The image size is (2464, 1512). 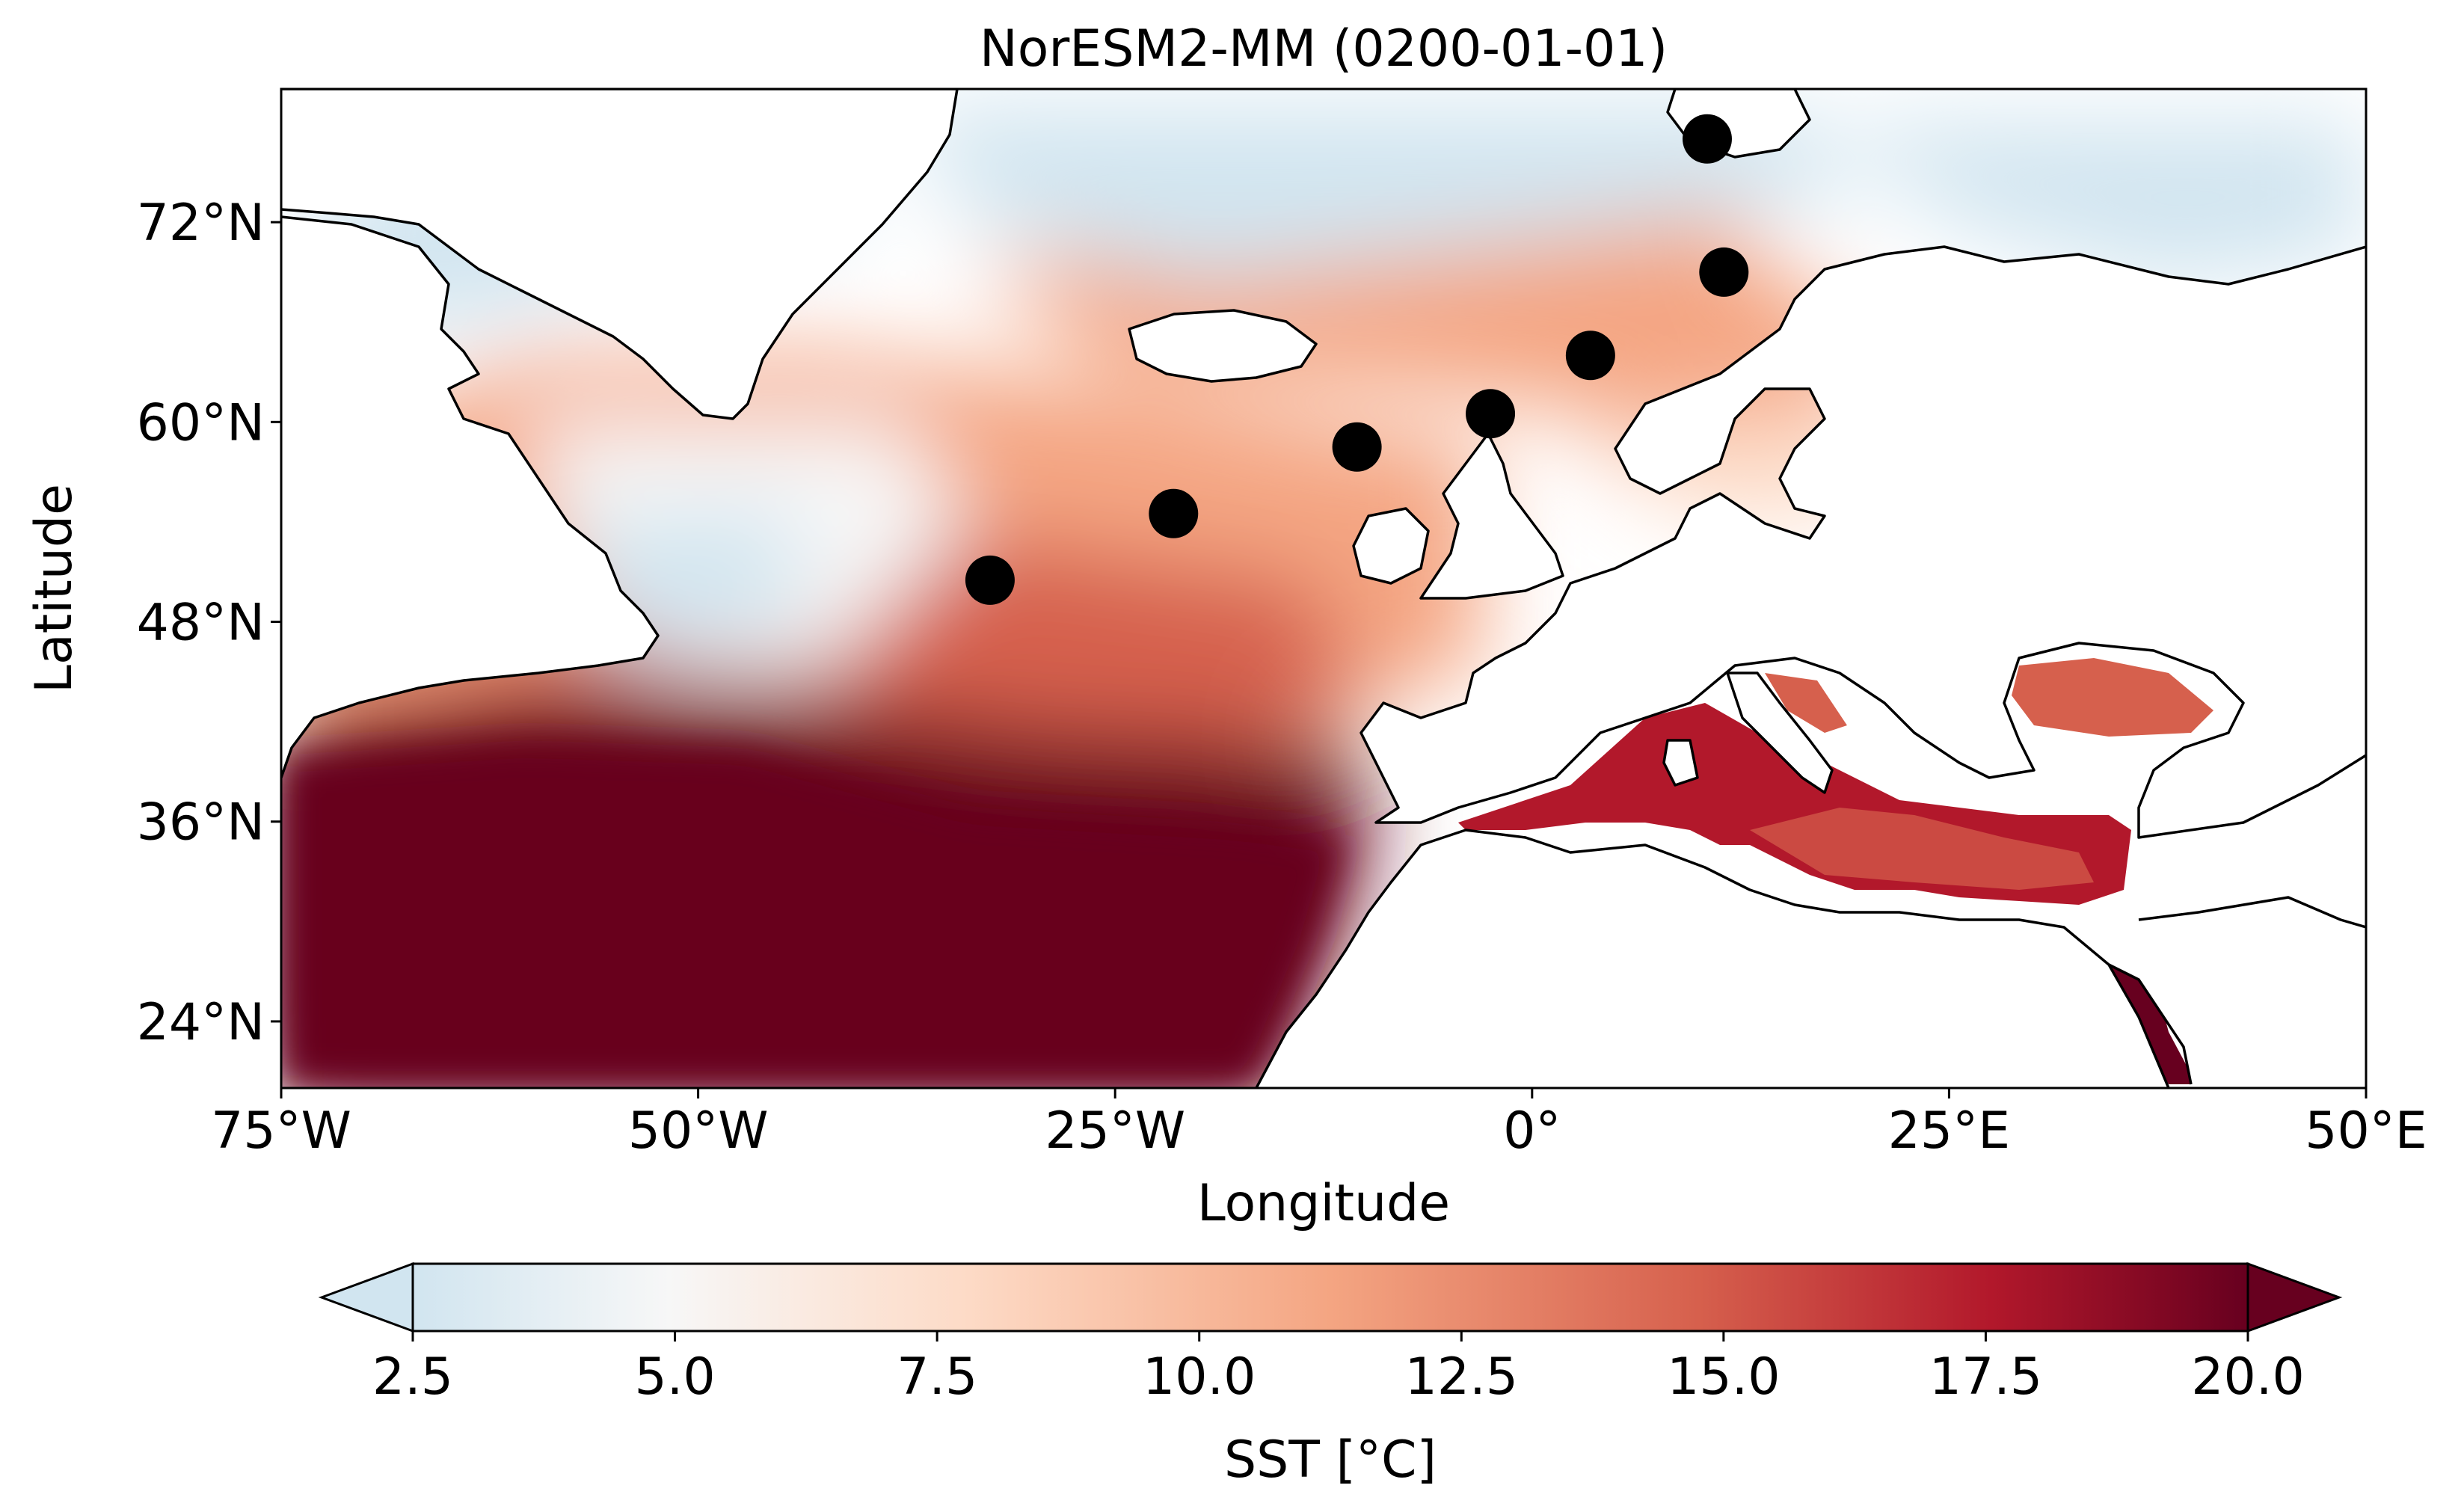 What do you see at coordinates (698, 1131) in the screenshot?
I see `x-tick-label: 50°W` at bounding box center [698, 1131].